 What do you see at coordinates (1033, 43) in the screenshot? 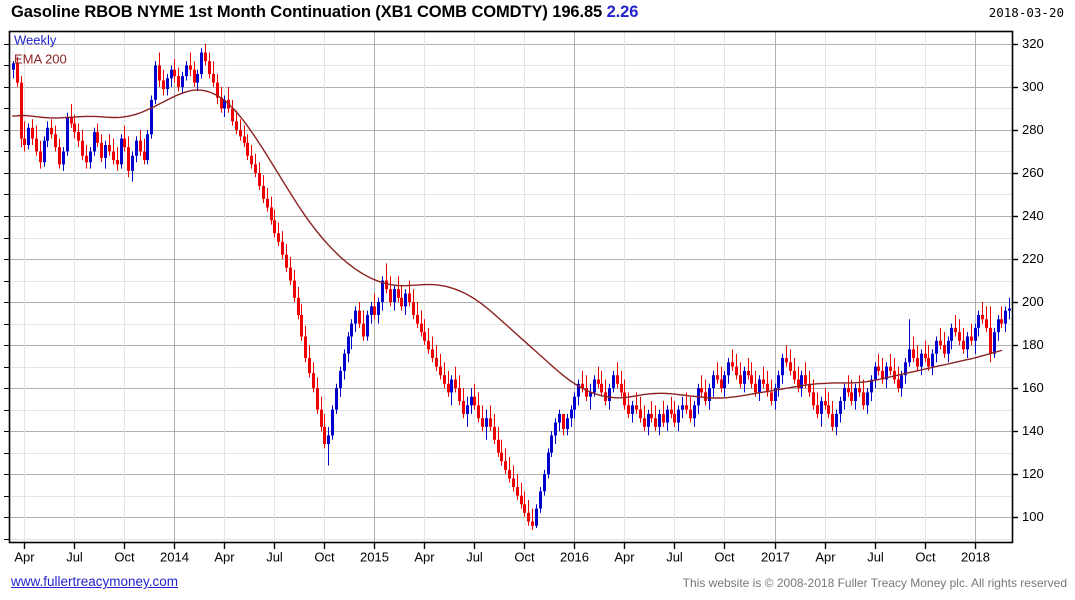
I see `y-tick-label: 320` at bounding box center [1033, 43].